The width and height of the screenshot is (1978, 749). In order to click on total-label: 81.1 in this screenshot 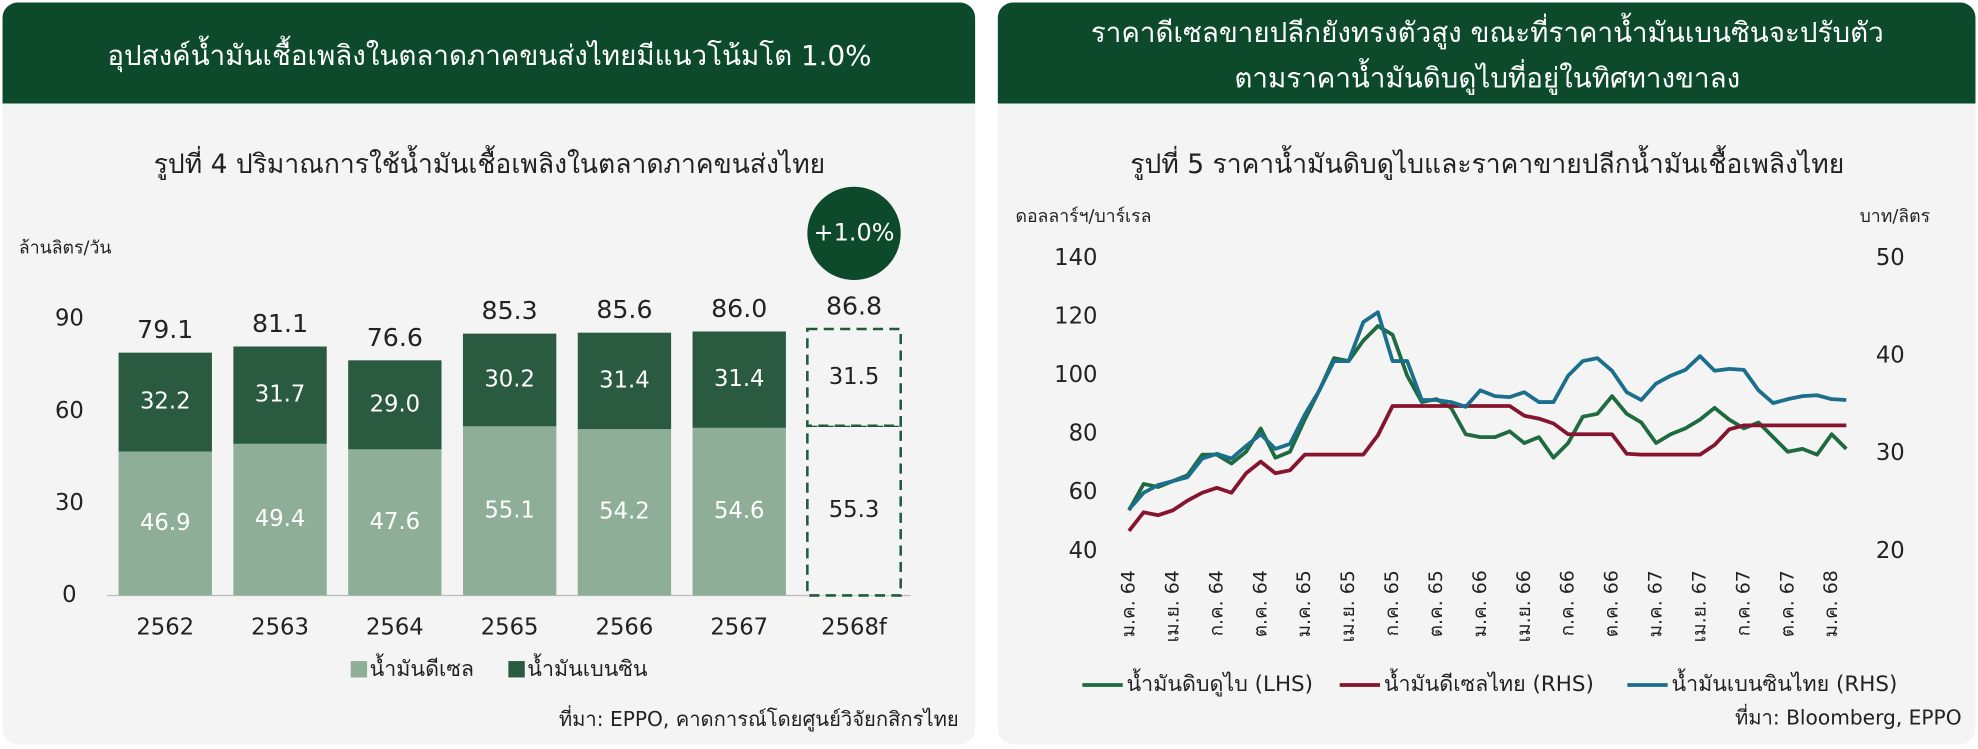, I will do `click(280, 323)`.